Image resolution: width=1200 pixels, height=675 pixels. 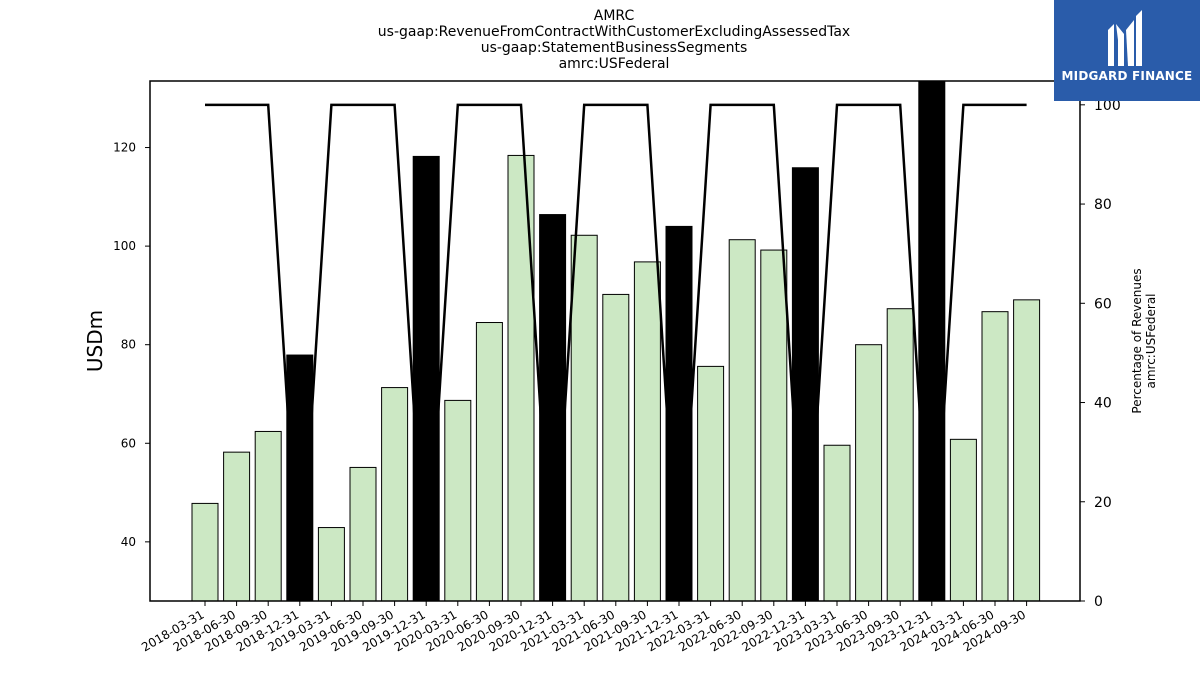 What do you see at coordinates (124, 246) in the screenshot?
I see `y-tick-label: 100` at bounding box center [124, 246].